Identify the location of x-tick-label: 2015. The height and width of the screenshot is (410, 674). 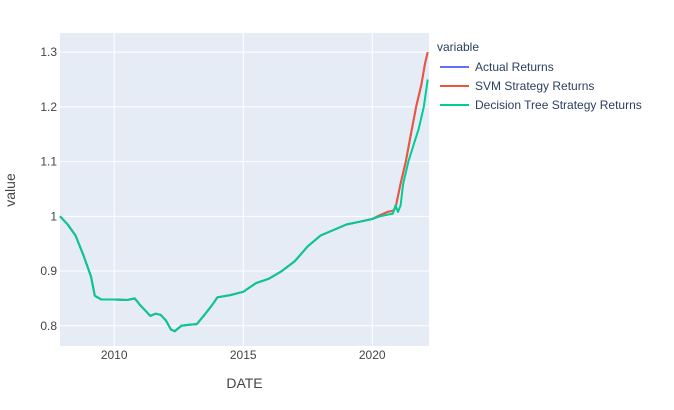
(243, 355).